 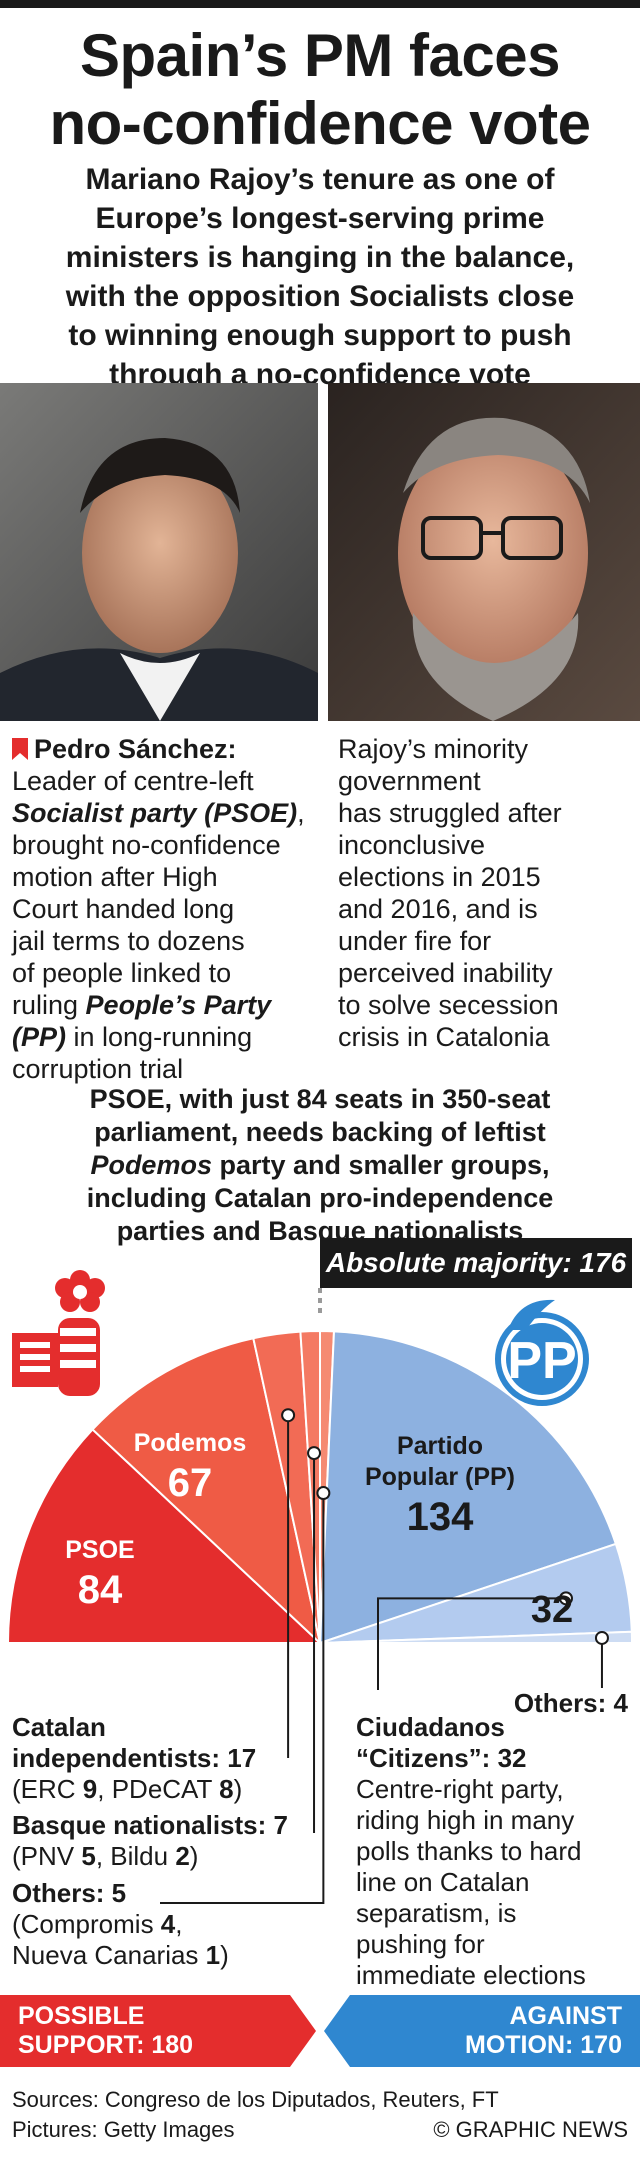 What do you see at coordinates (440, 1517) in the screenshot?
I see `value-pp: 134` at bounding box center [440, 1517].